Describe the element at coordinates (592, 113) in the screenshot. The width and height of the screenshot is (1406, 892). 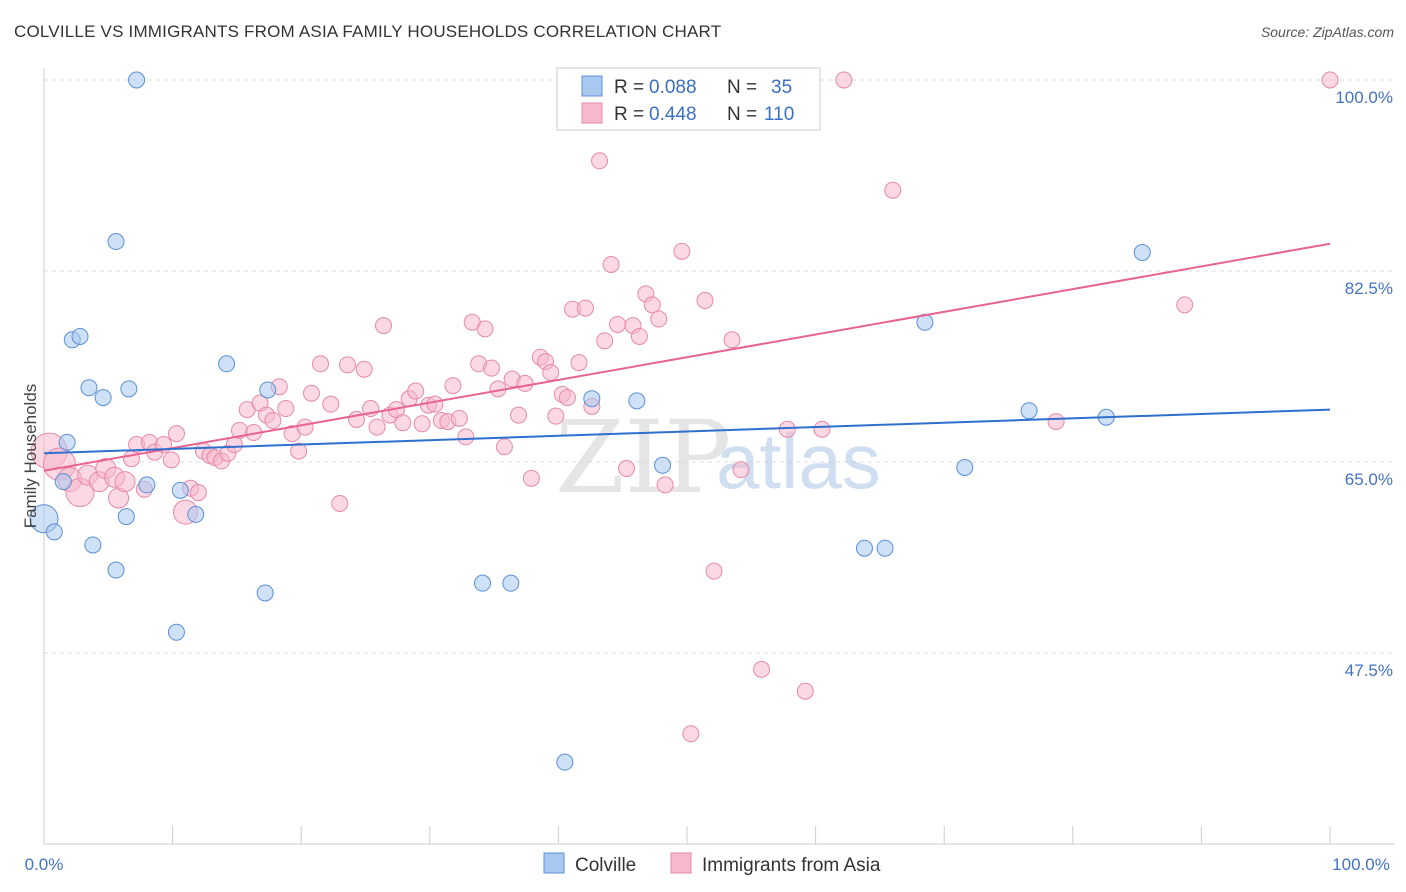
I see `legend-swatch-asia` at that location.